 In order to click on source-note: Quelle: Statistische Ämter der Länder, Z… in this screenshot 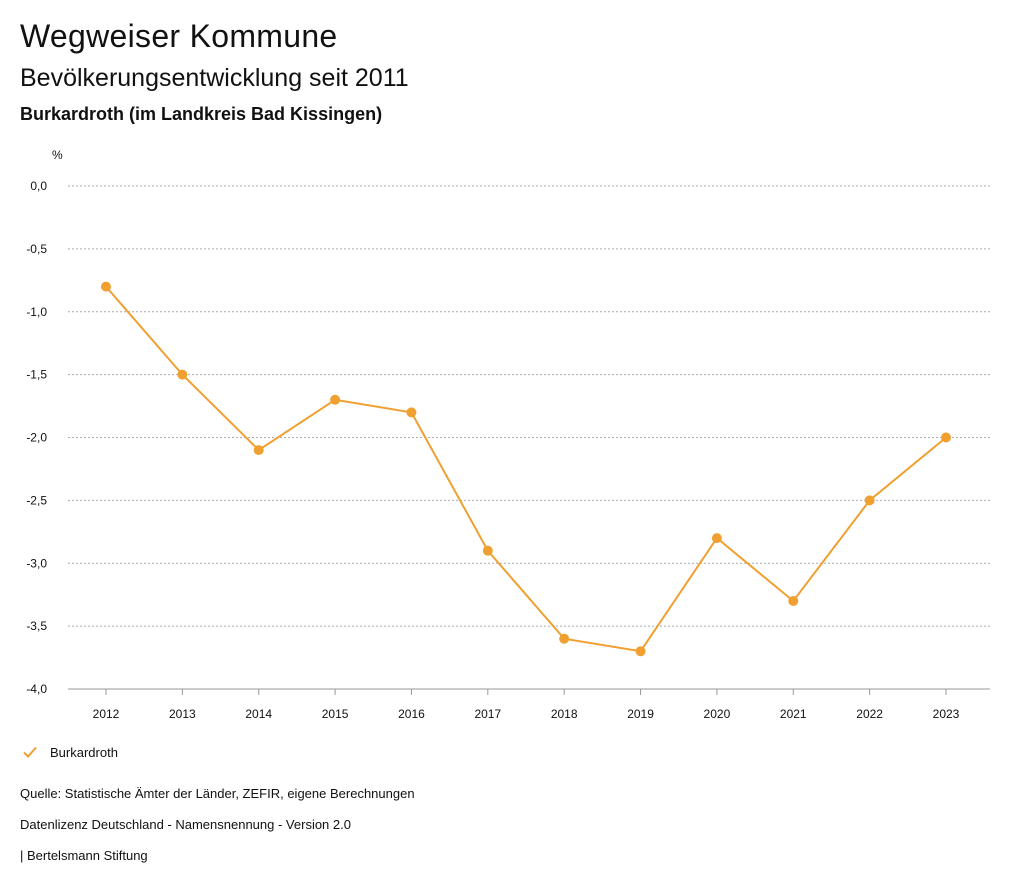, I will do `click(217, 793)`.